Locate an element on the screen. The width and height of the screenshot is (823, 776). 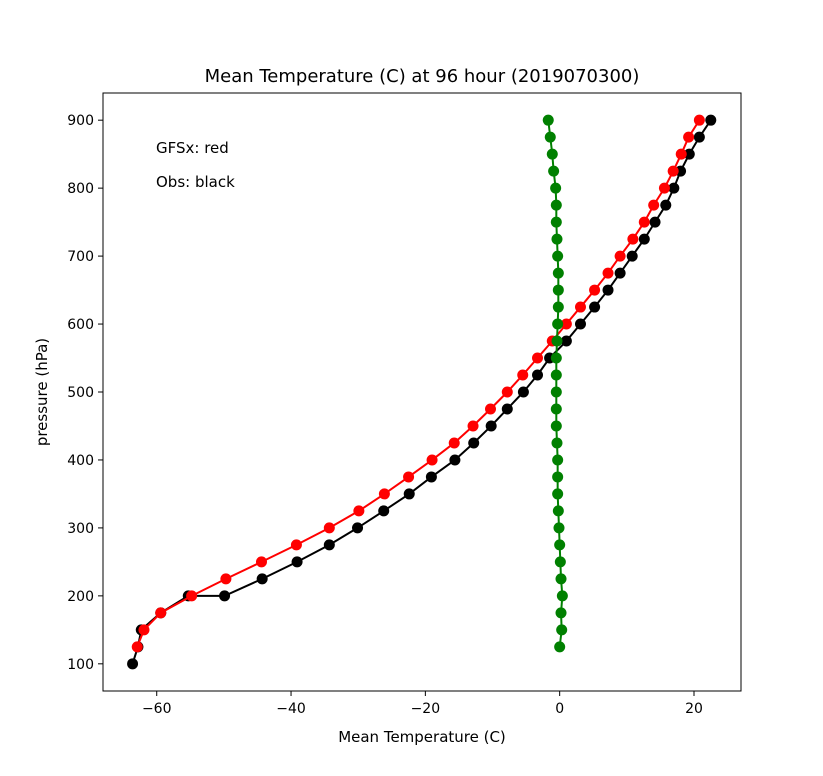
y-axis-label: pressure (hPa) is located at coordinates (42, 392).